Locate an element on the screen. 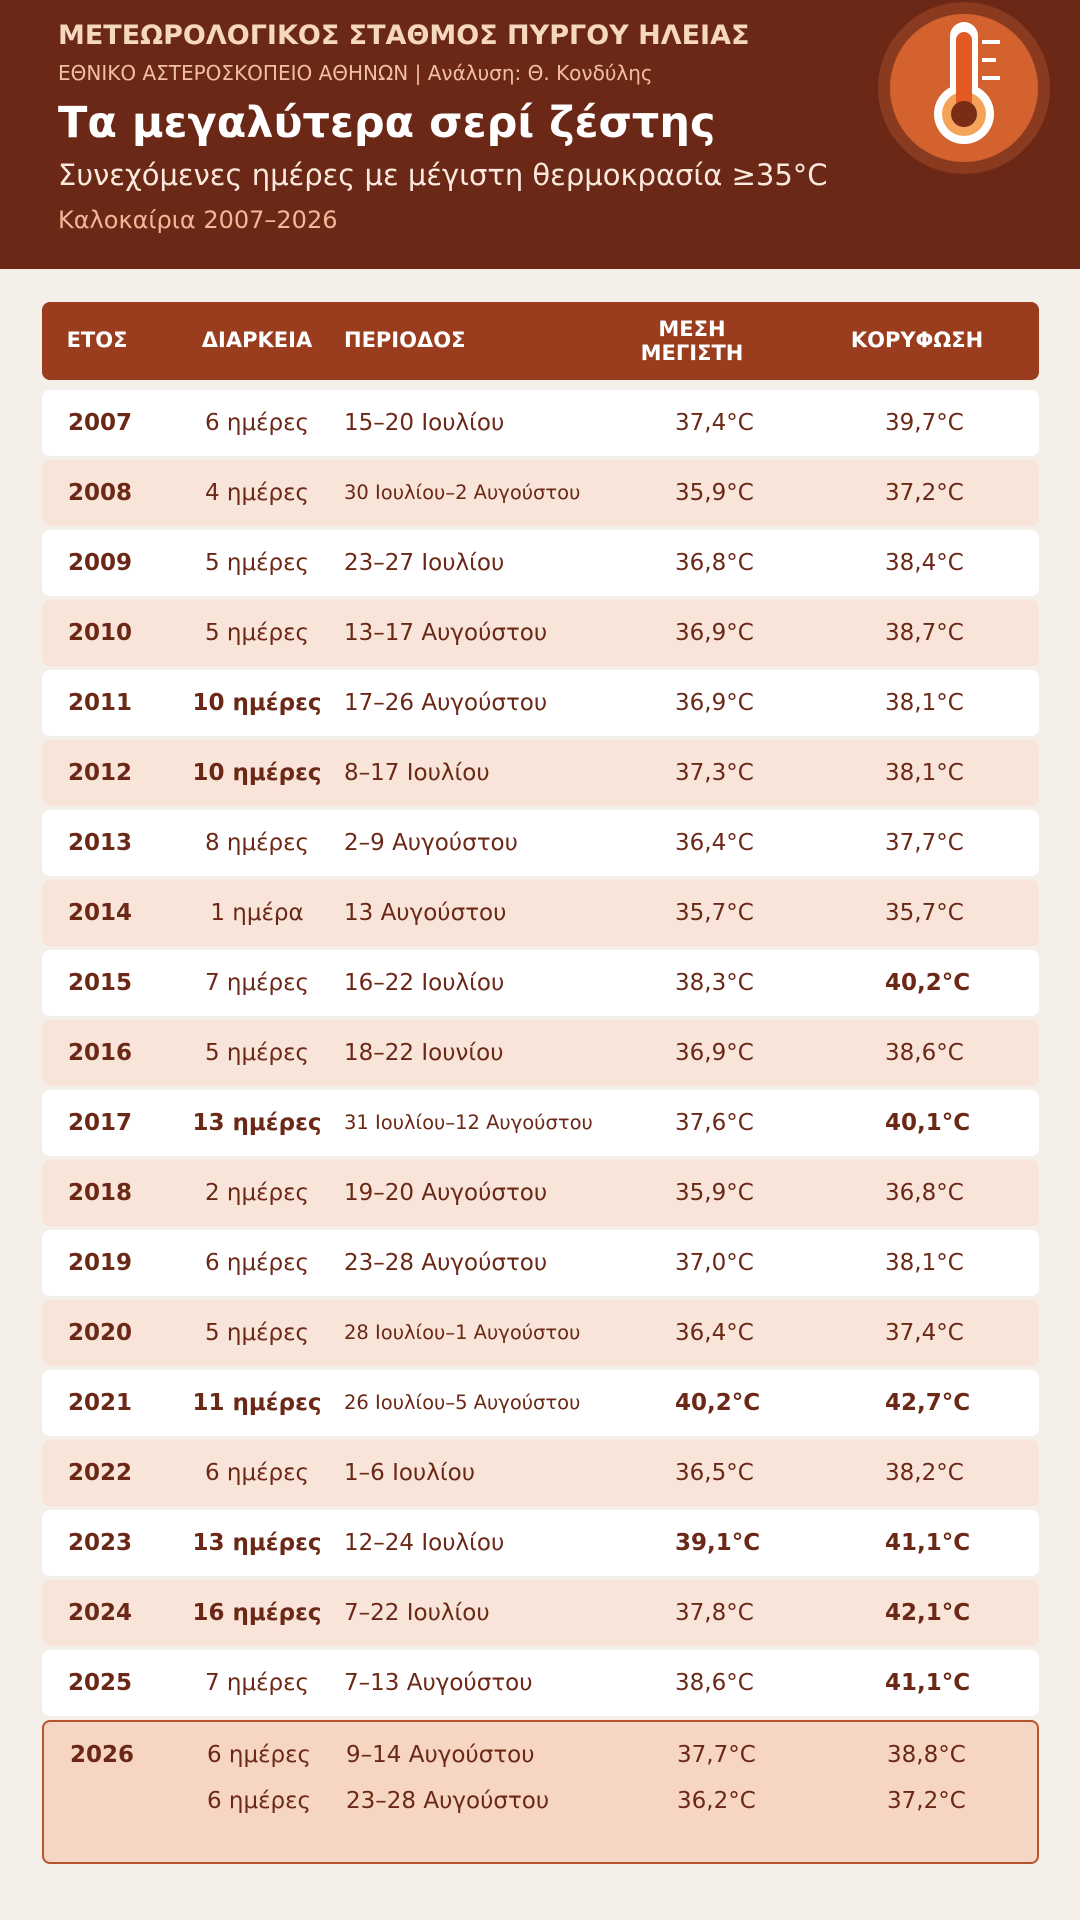 The image size is (1080, 1920). period: 7–13 Αυγούστου is located at coordinates (438, 1683).